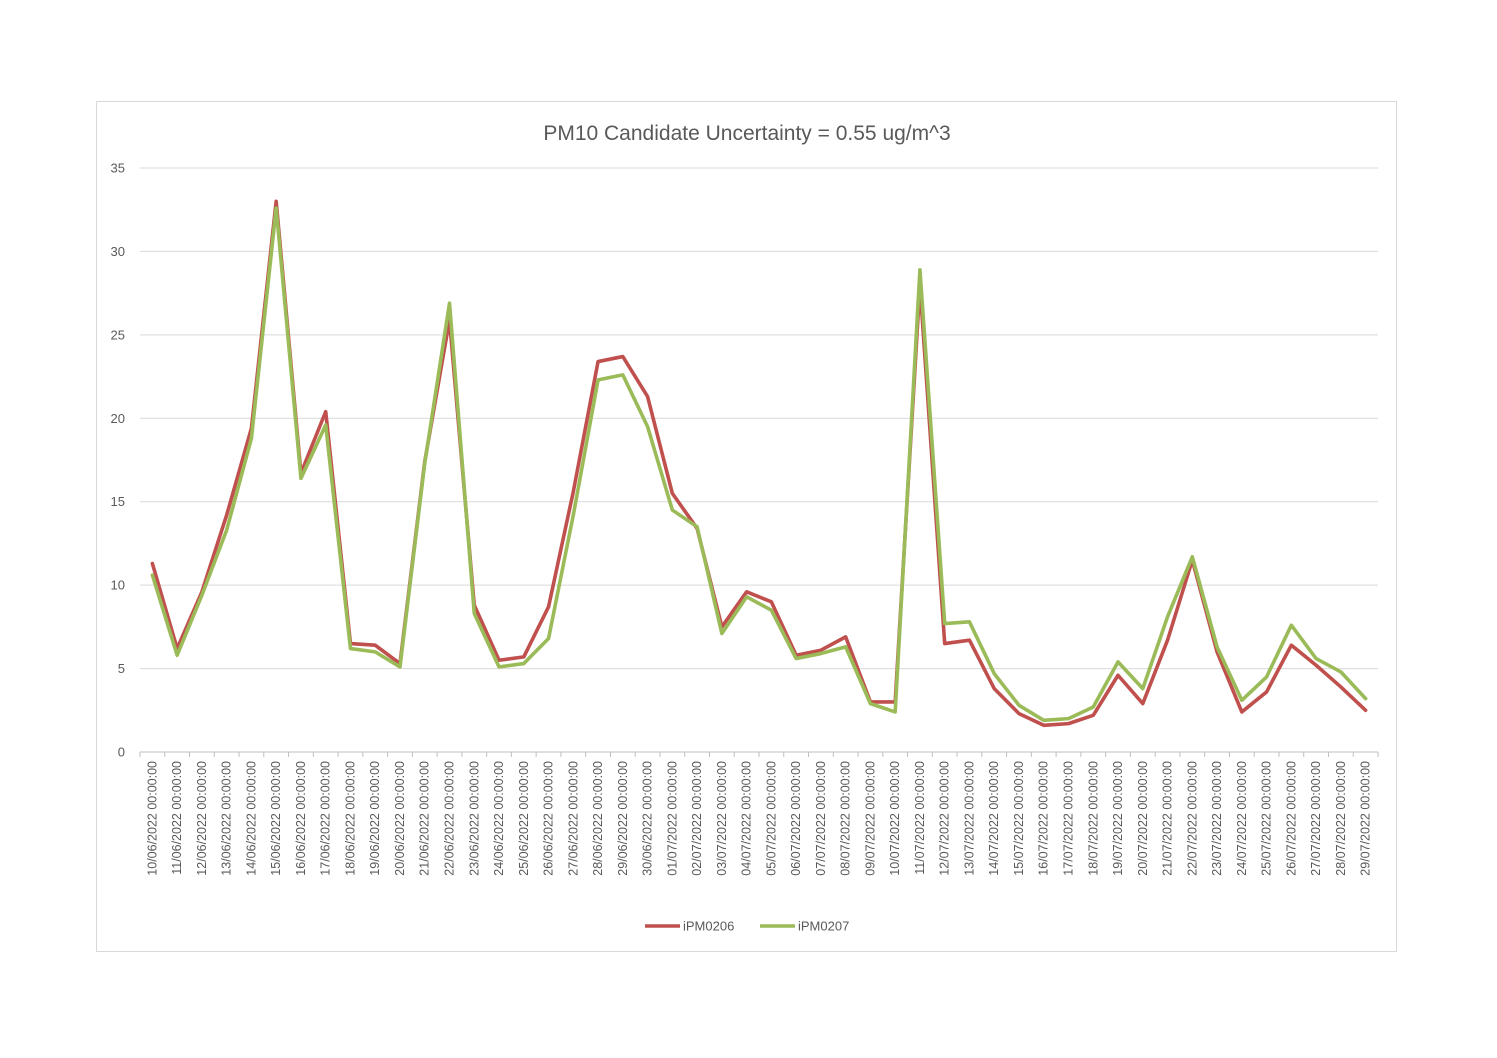 The width and height of the screenshot is (1497, 1058). Describe the element at coordinates (121, 668) in the screenshot. I see `y-tick-label: 5` at that location.